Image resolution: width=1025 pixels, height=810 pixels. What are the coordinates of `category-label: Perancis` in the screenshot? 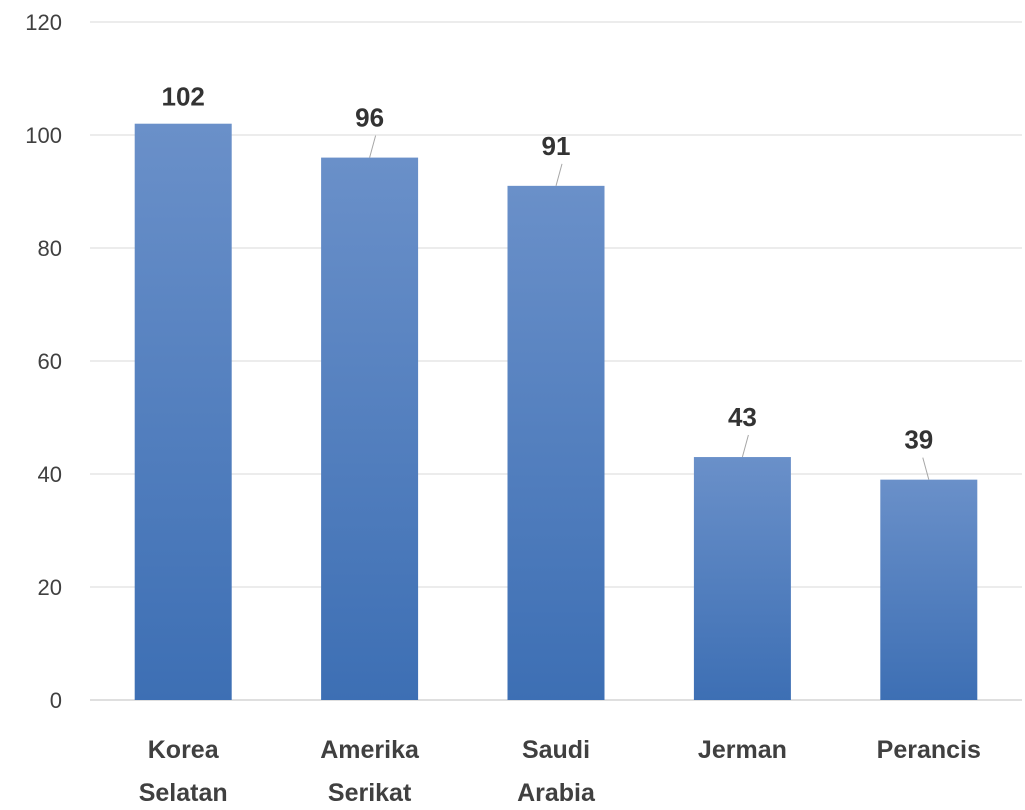 It's located at (929, 750).